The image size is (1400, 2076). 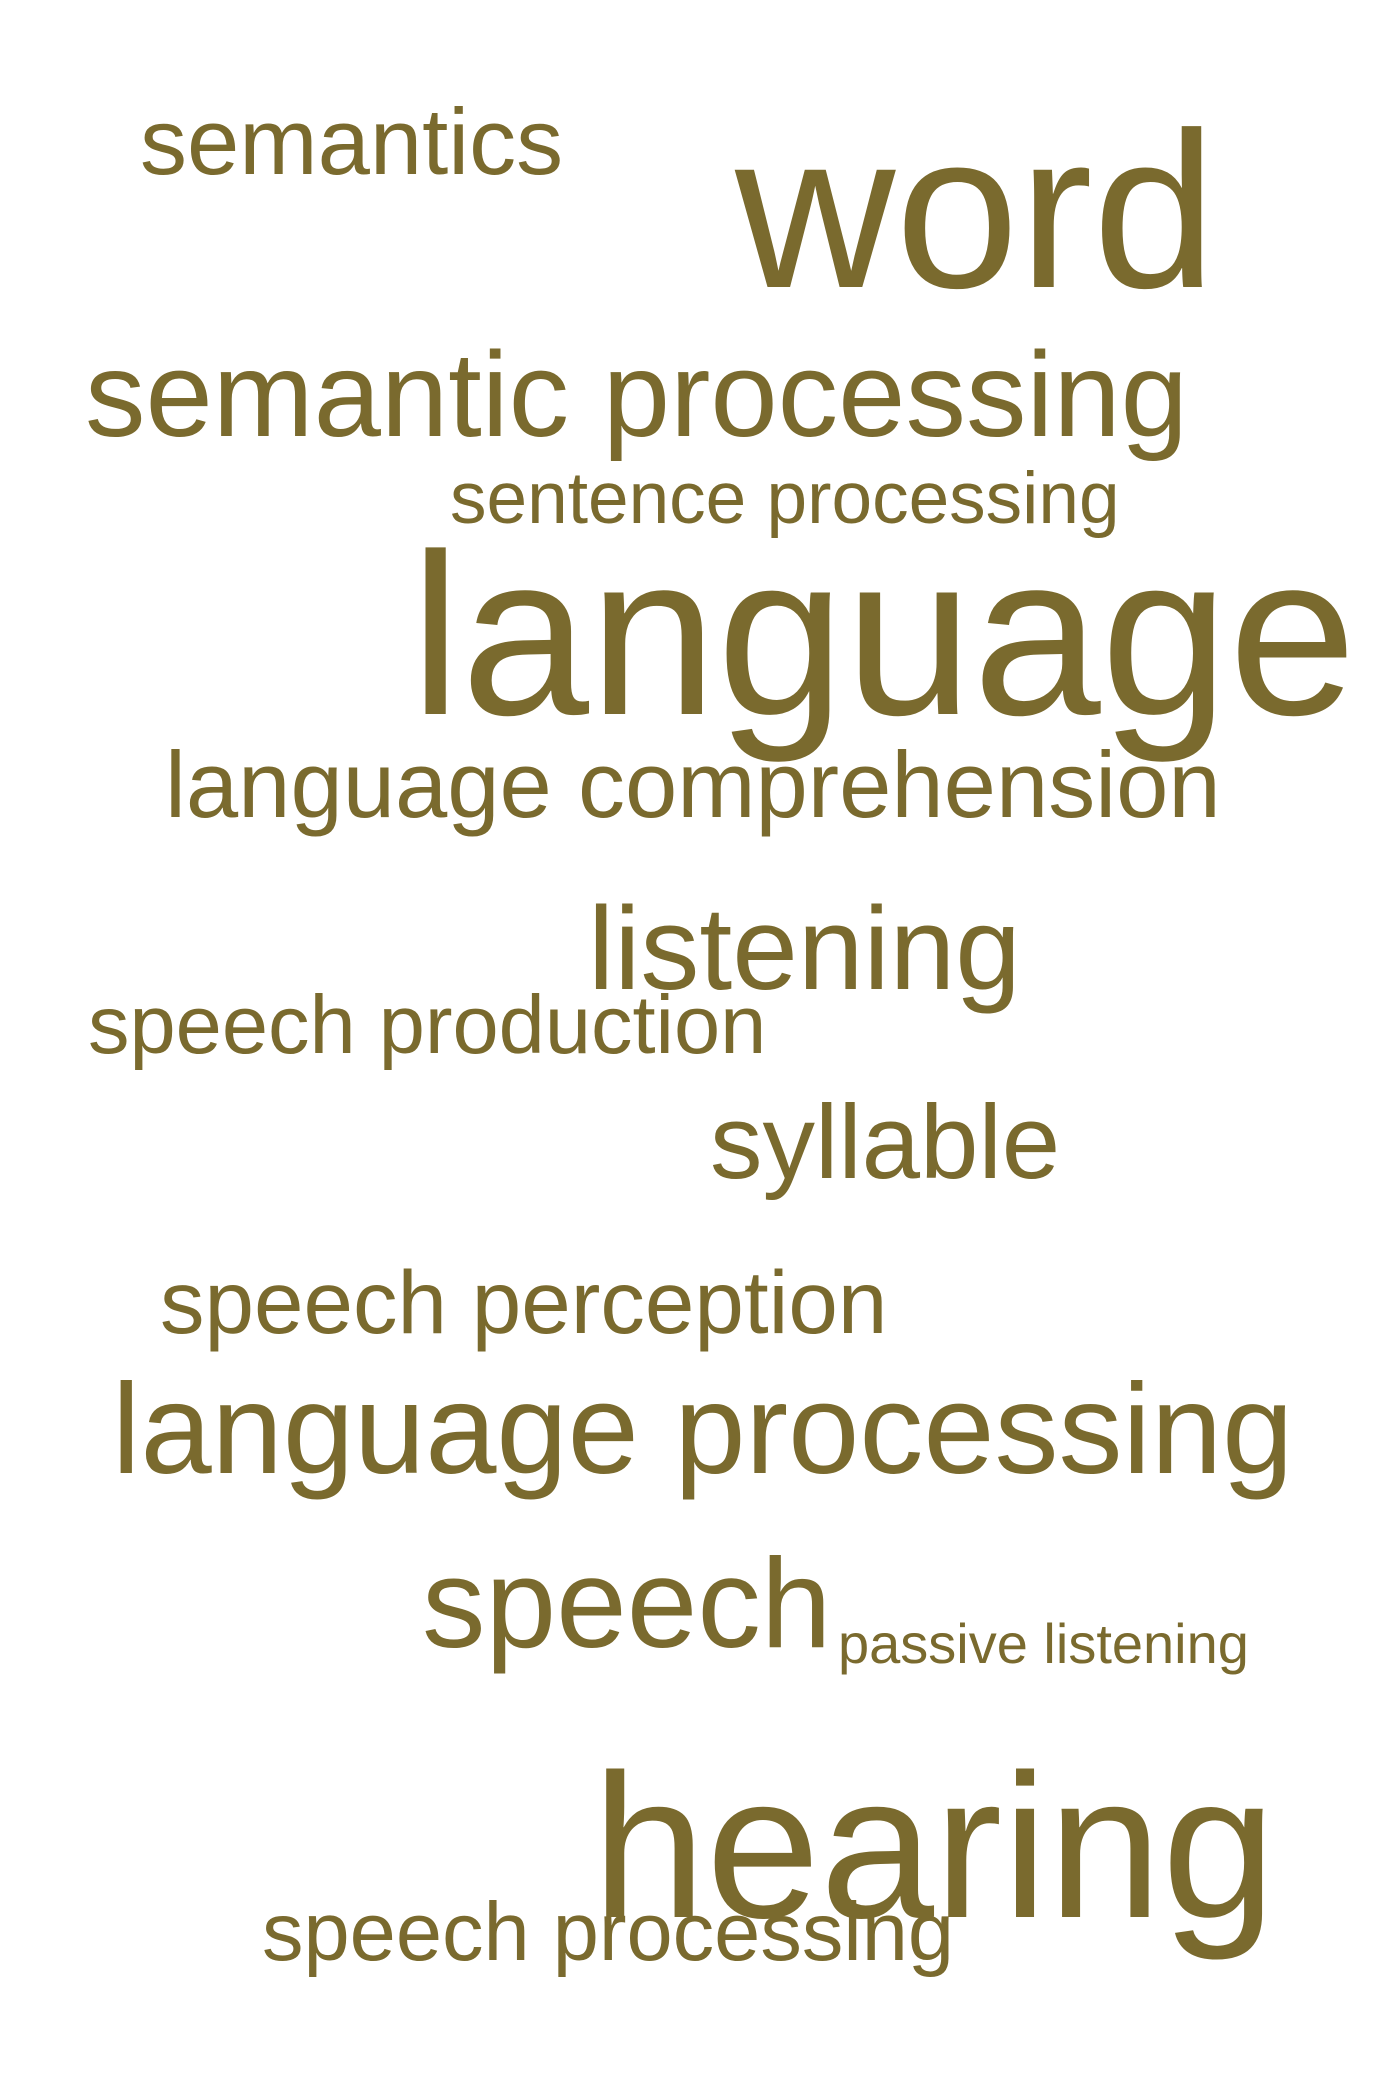 What do you see at coordinates (934, 1846) in the screenshot?
I see `word-hearing: hearing` at bounding box center [934, 1846].